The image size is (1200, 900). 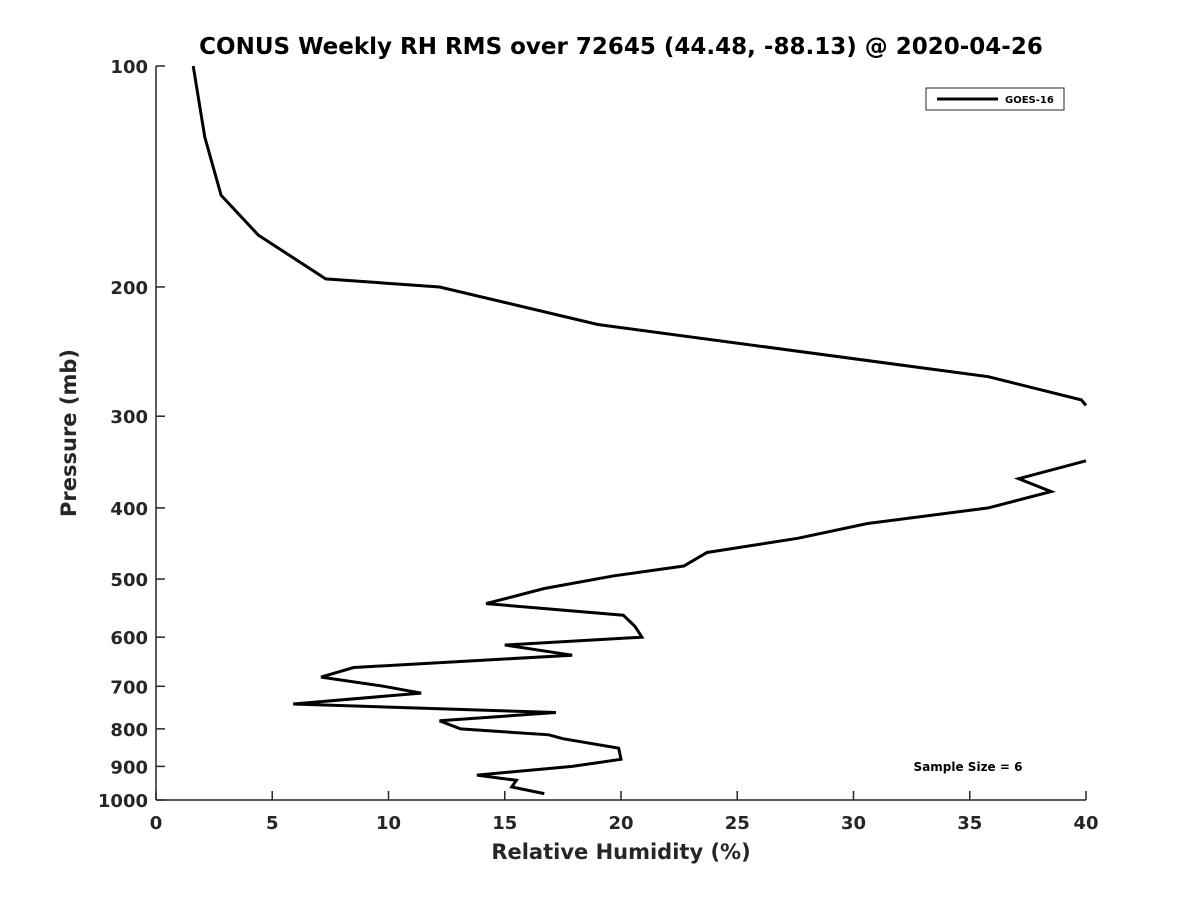 I want to click on x-tick-label-10: 10, so click(x=388, y=823).